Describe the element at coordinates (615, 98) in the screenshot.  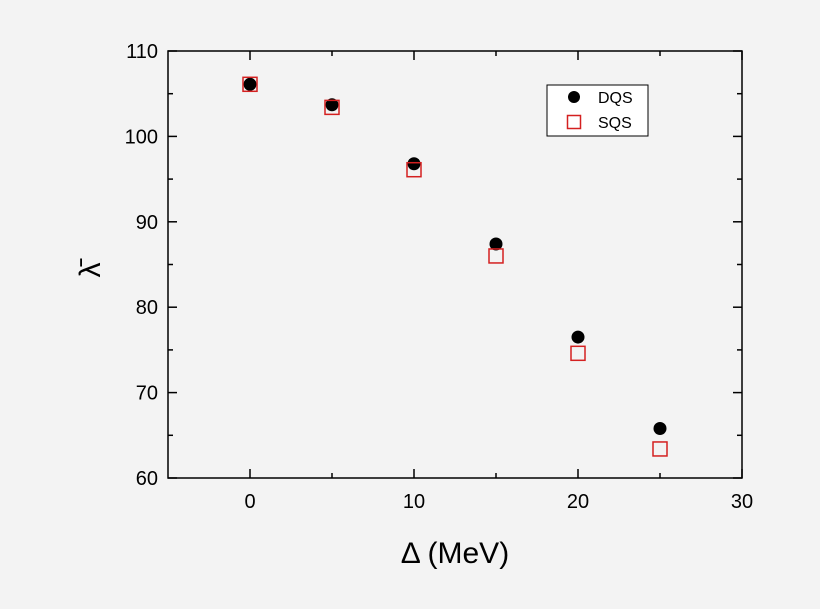
I see `legend-label-dqs: DQS` at that location.